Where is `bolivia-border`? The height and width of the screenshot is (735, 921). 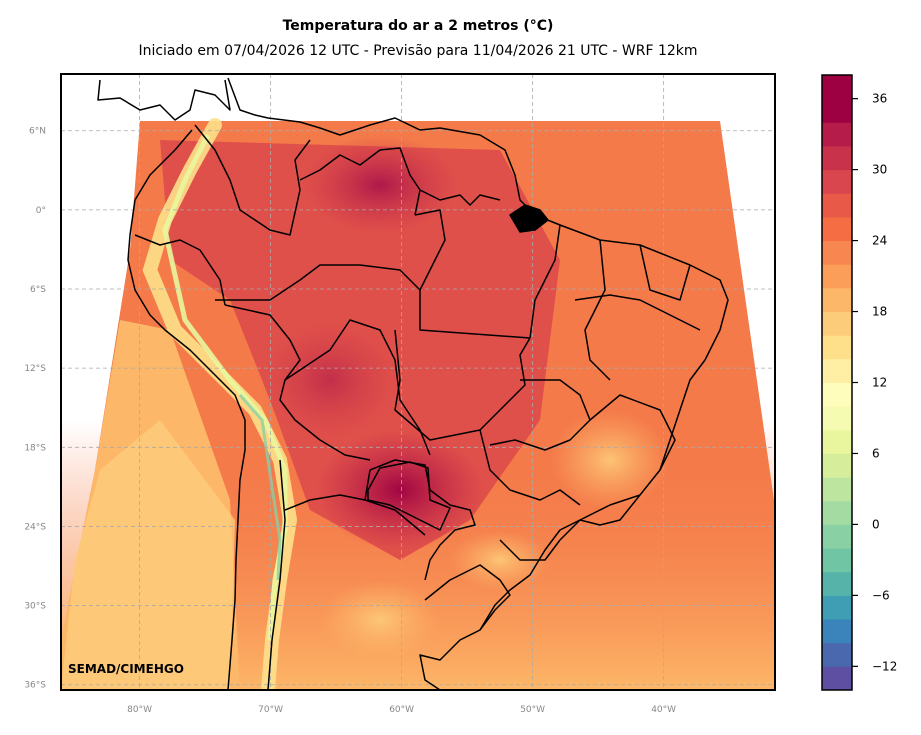 bolivia-border is located at coordinates (357, 387).